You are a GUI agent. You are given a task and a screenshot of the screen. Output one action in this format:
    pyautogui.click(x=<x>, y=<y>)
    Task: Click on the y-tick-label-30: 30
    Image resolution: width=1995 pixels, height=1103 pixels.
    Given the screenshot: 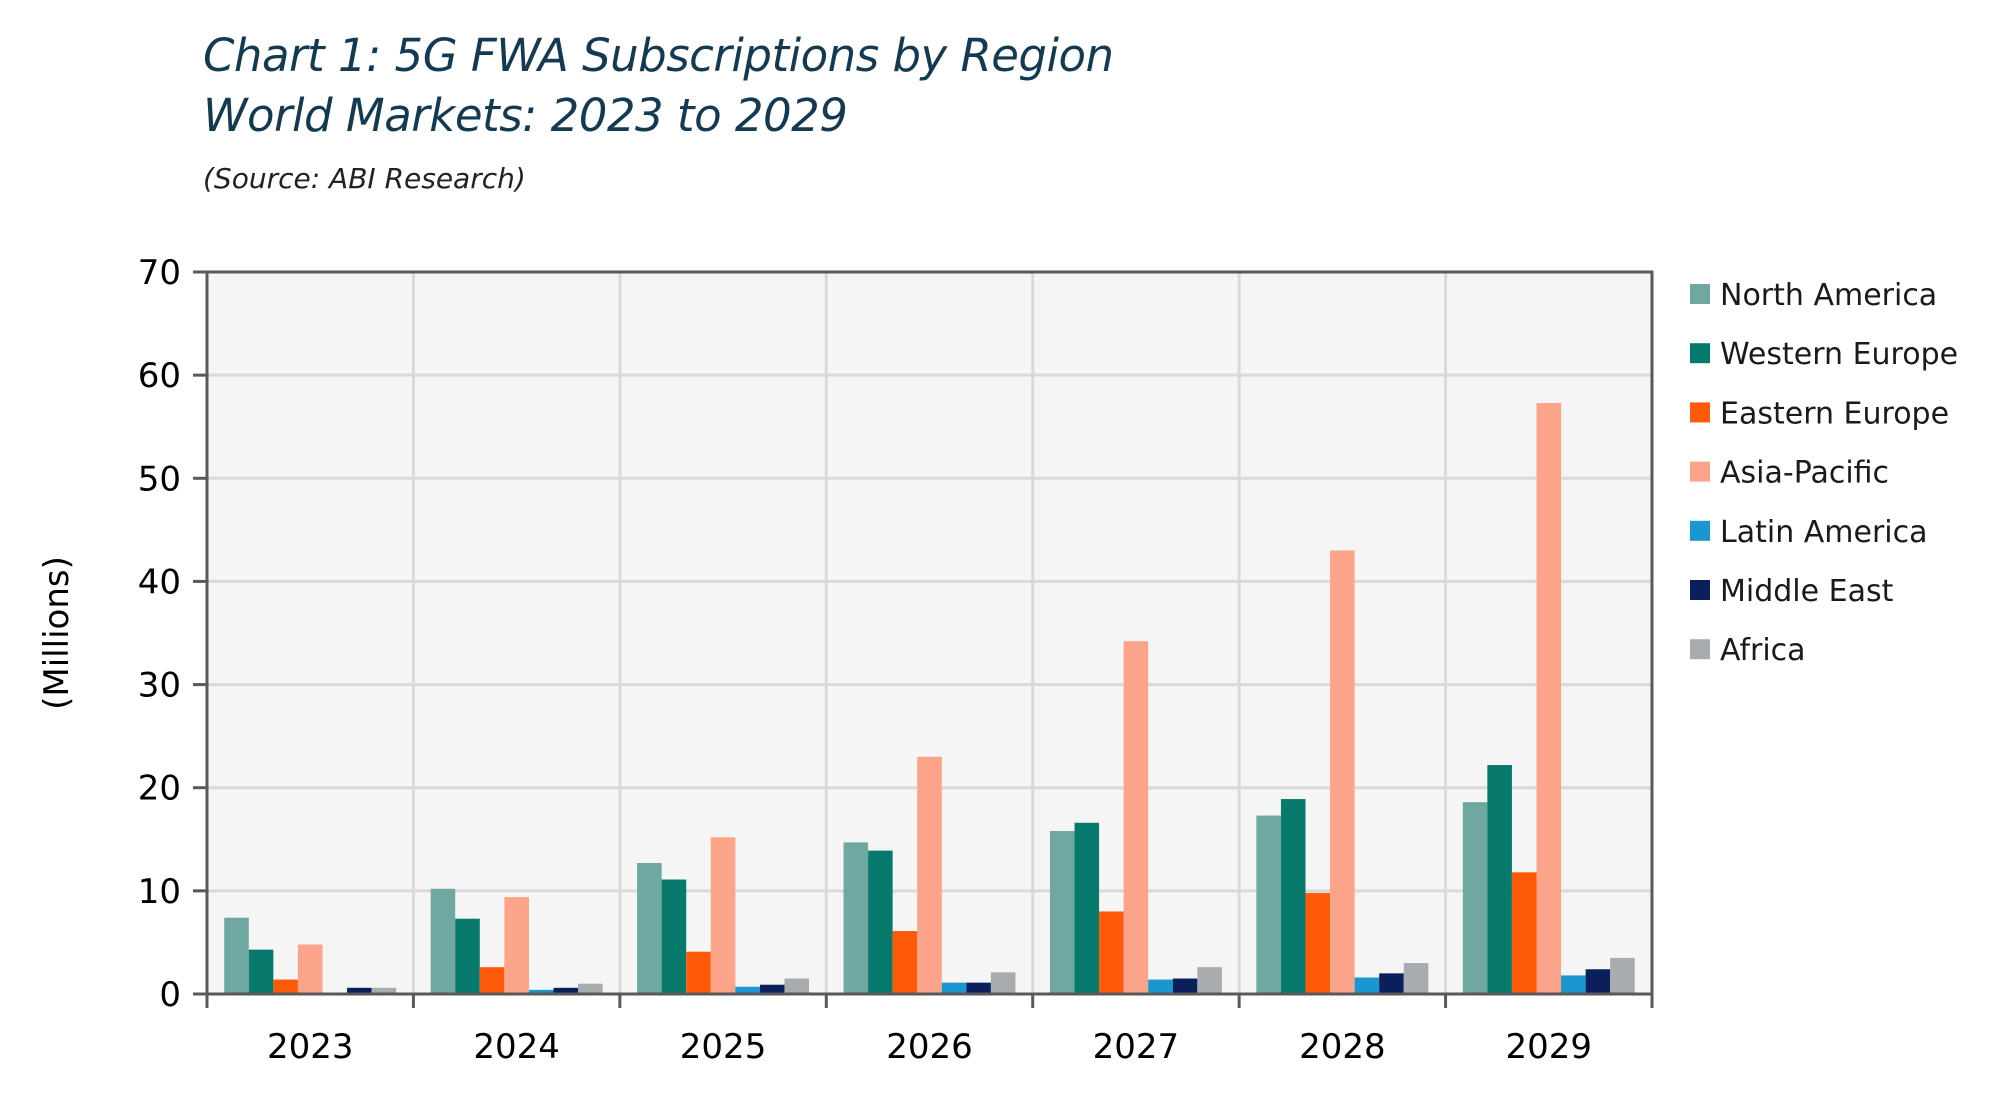 What is the action you would take?
    pyautogui.click(x=159, y=686)
    